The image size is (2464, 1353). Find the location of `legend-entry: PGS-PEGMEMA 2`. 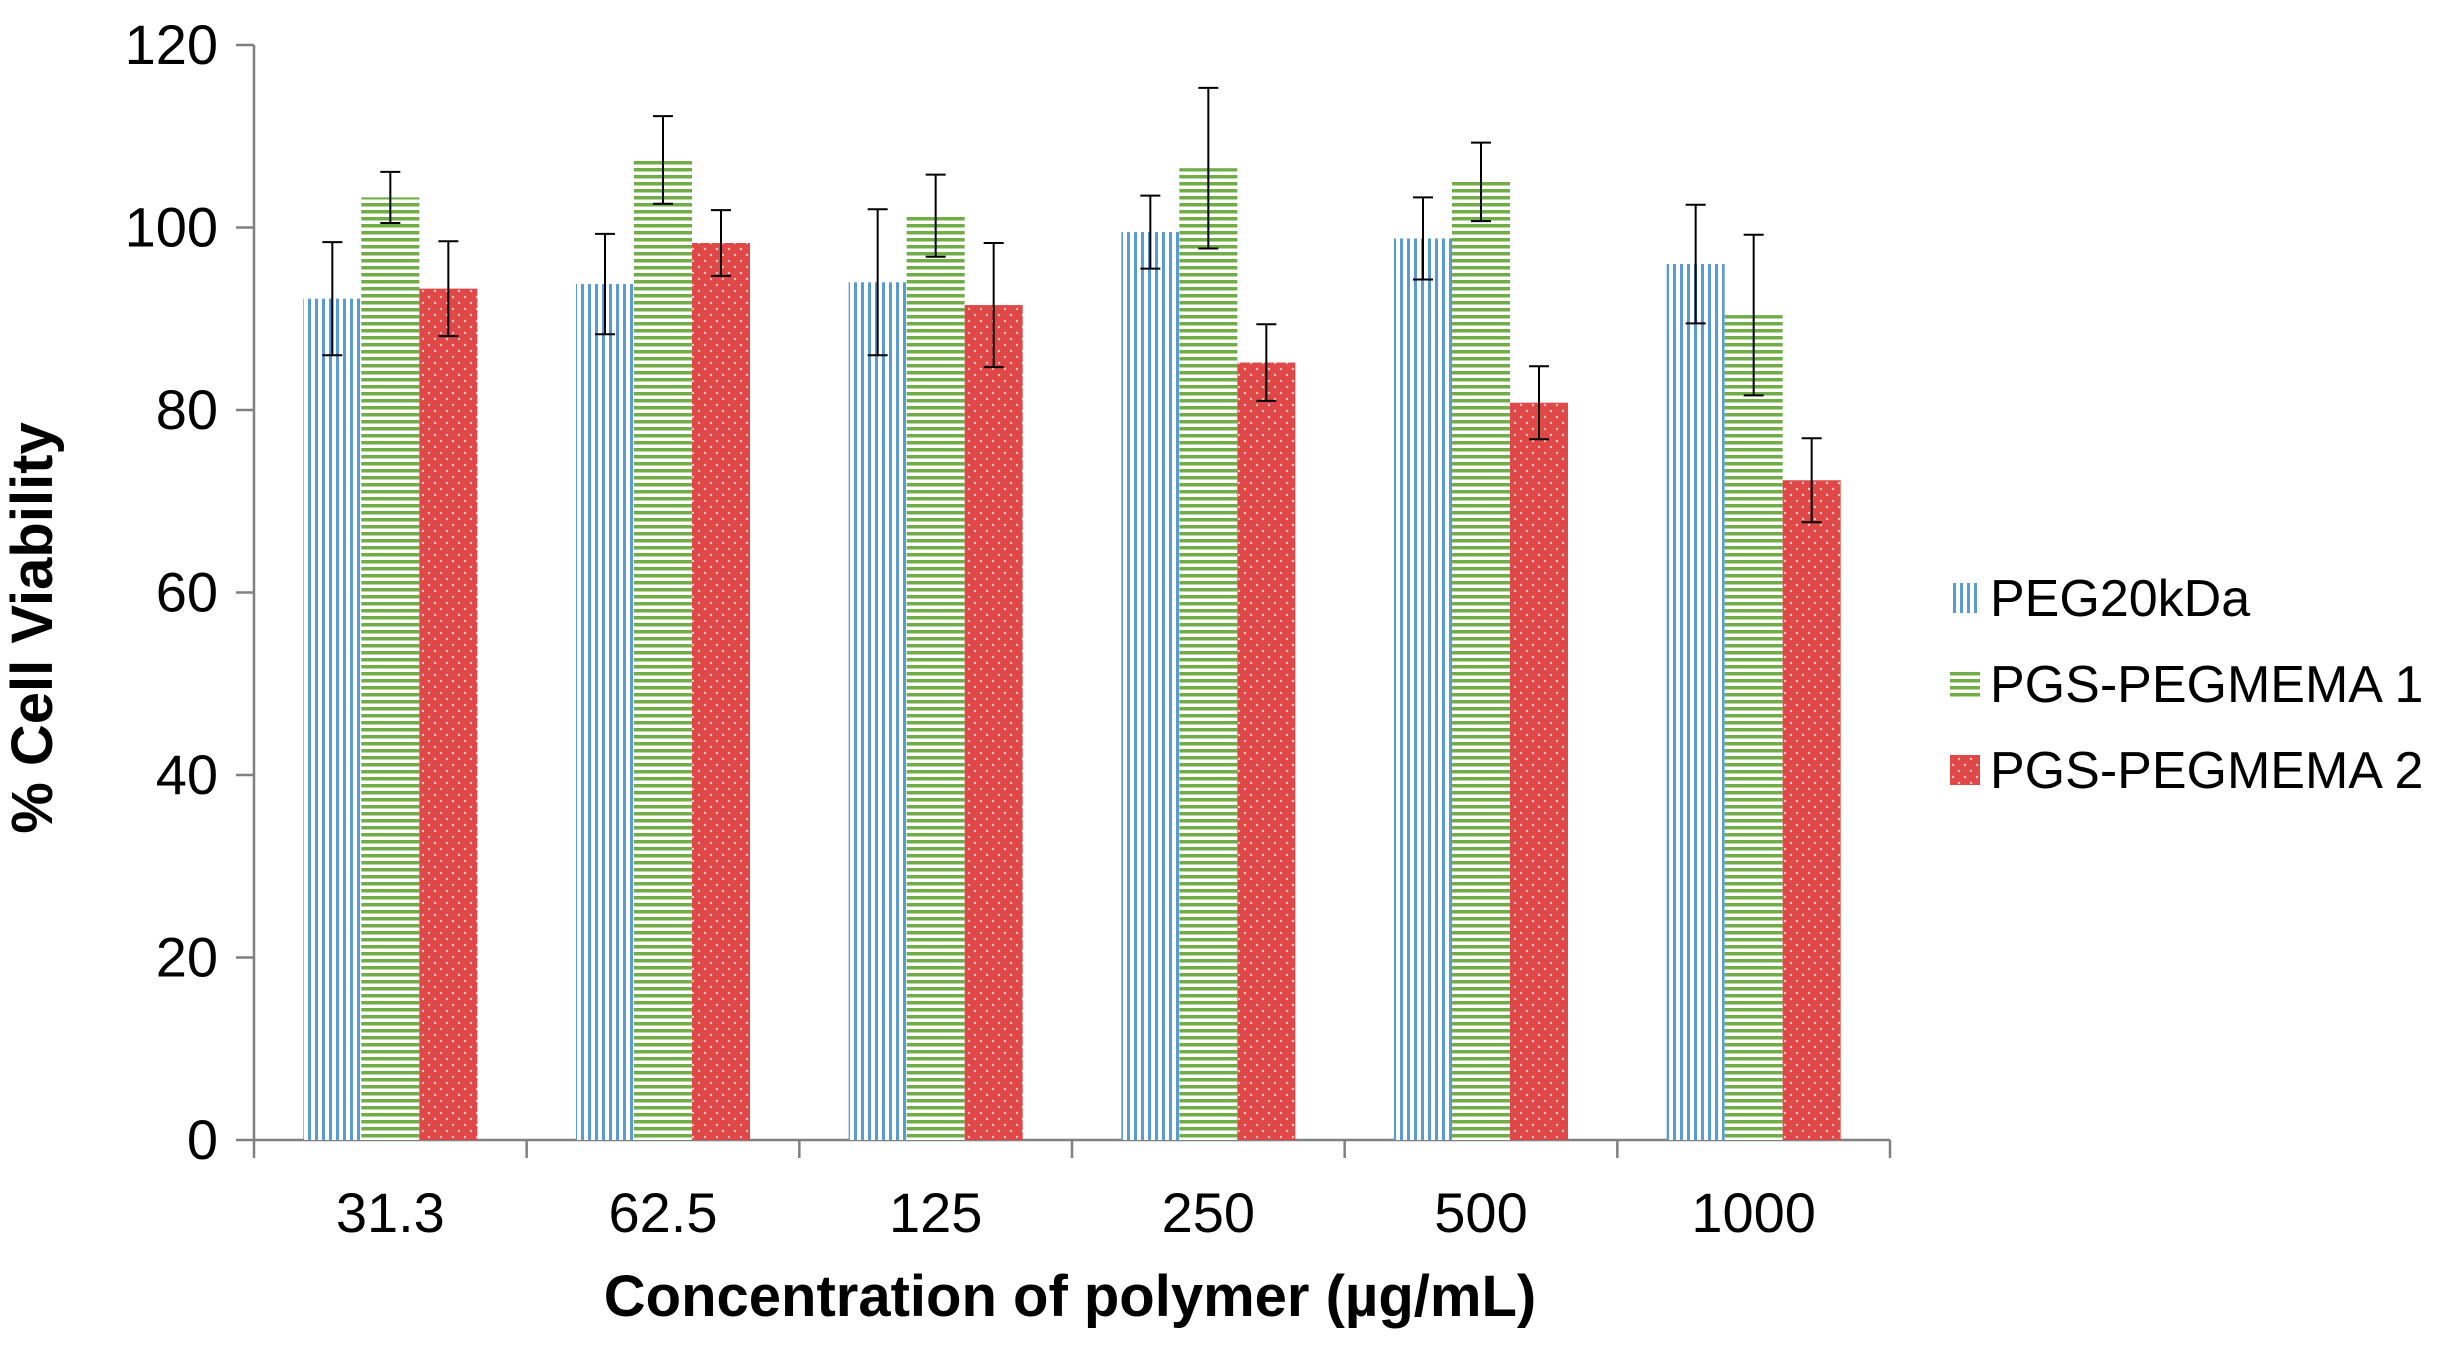

legend-entry: PGS-PEGMEMA 2 is located at coordinates (2186, 771).